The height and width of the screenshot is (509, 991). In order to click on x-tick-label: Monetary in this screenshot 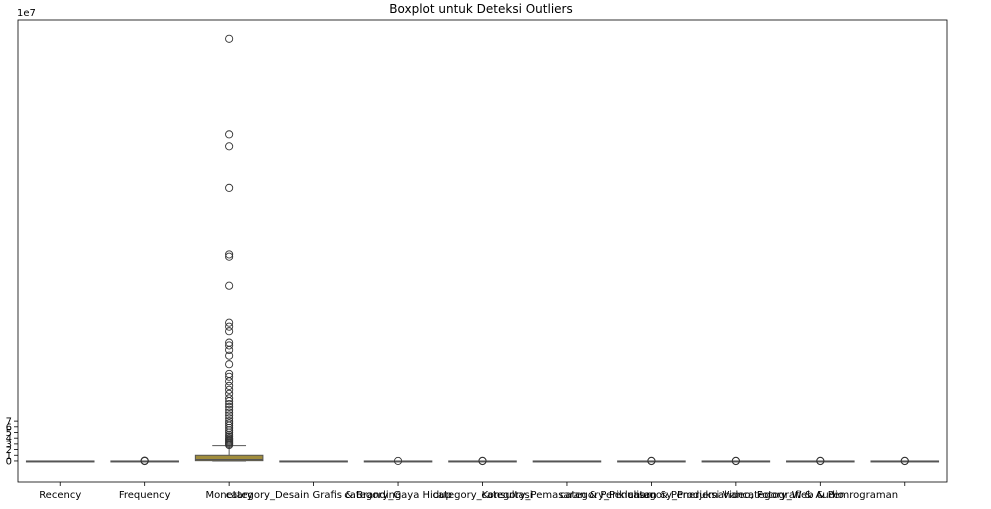, I will do `click(228, 495)`.